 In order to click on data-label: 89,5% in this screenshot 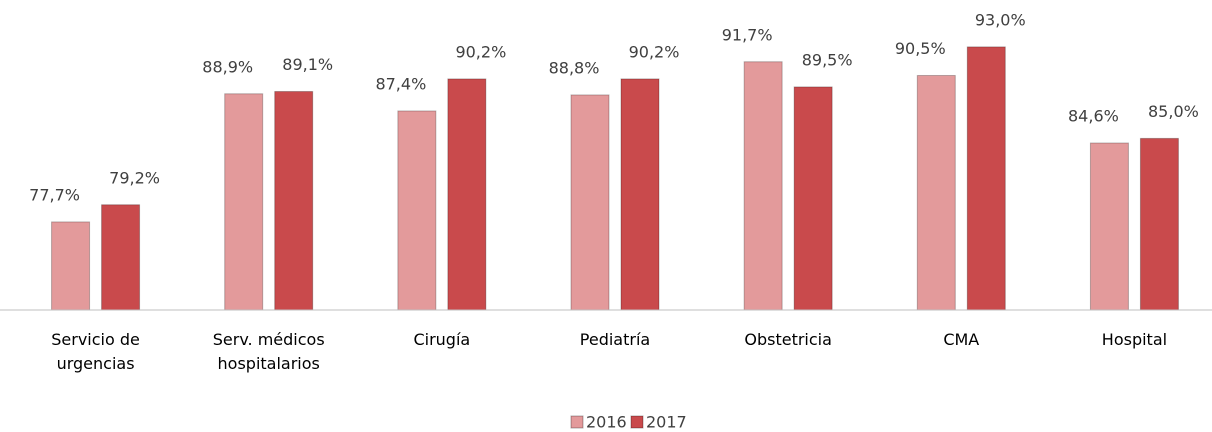, I will do `click(827, 59)`.